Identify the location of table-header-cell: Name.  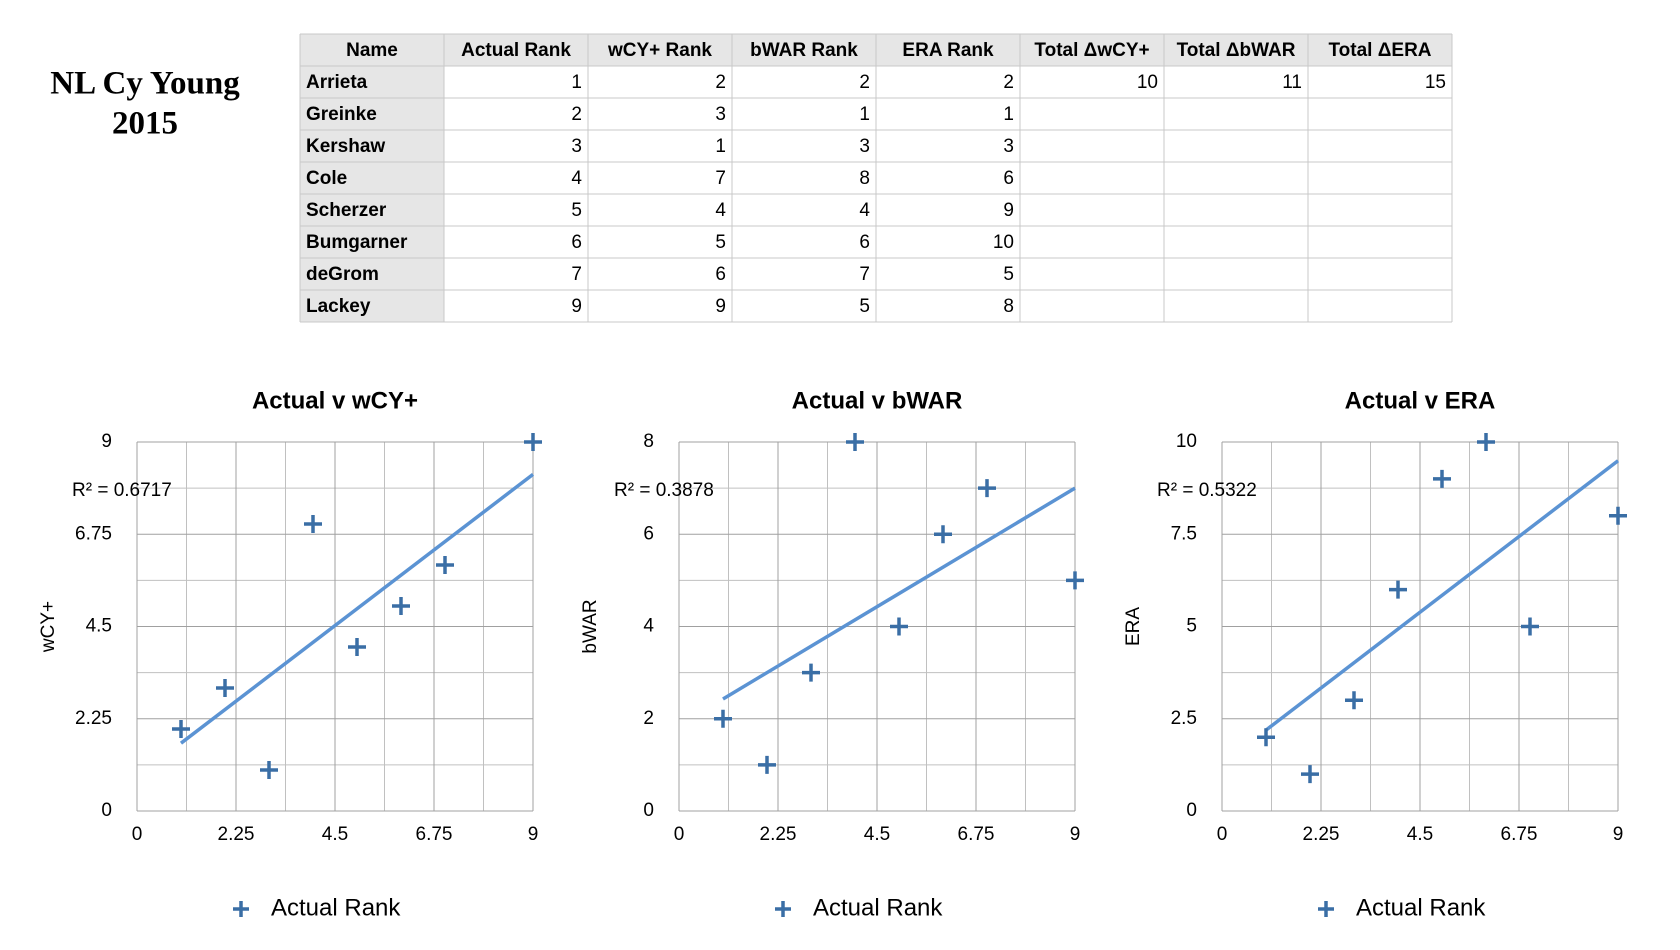
(372, 50).